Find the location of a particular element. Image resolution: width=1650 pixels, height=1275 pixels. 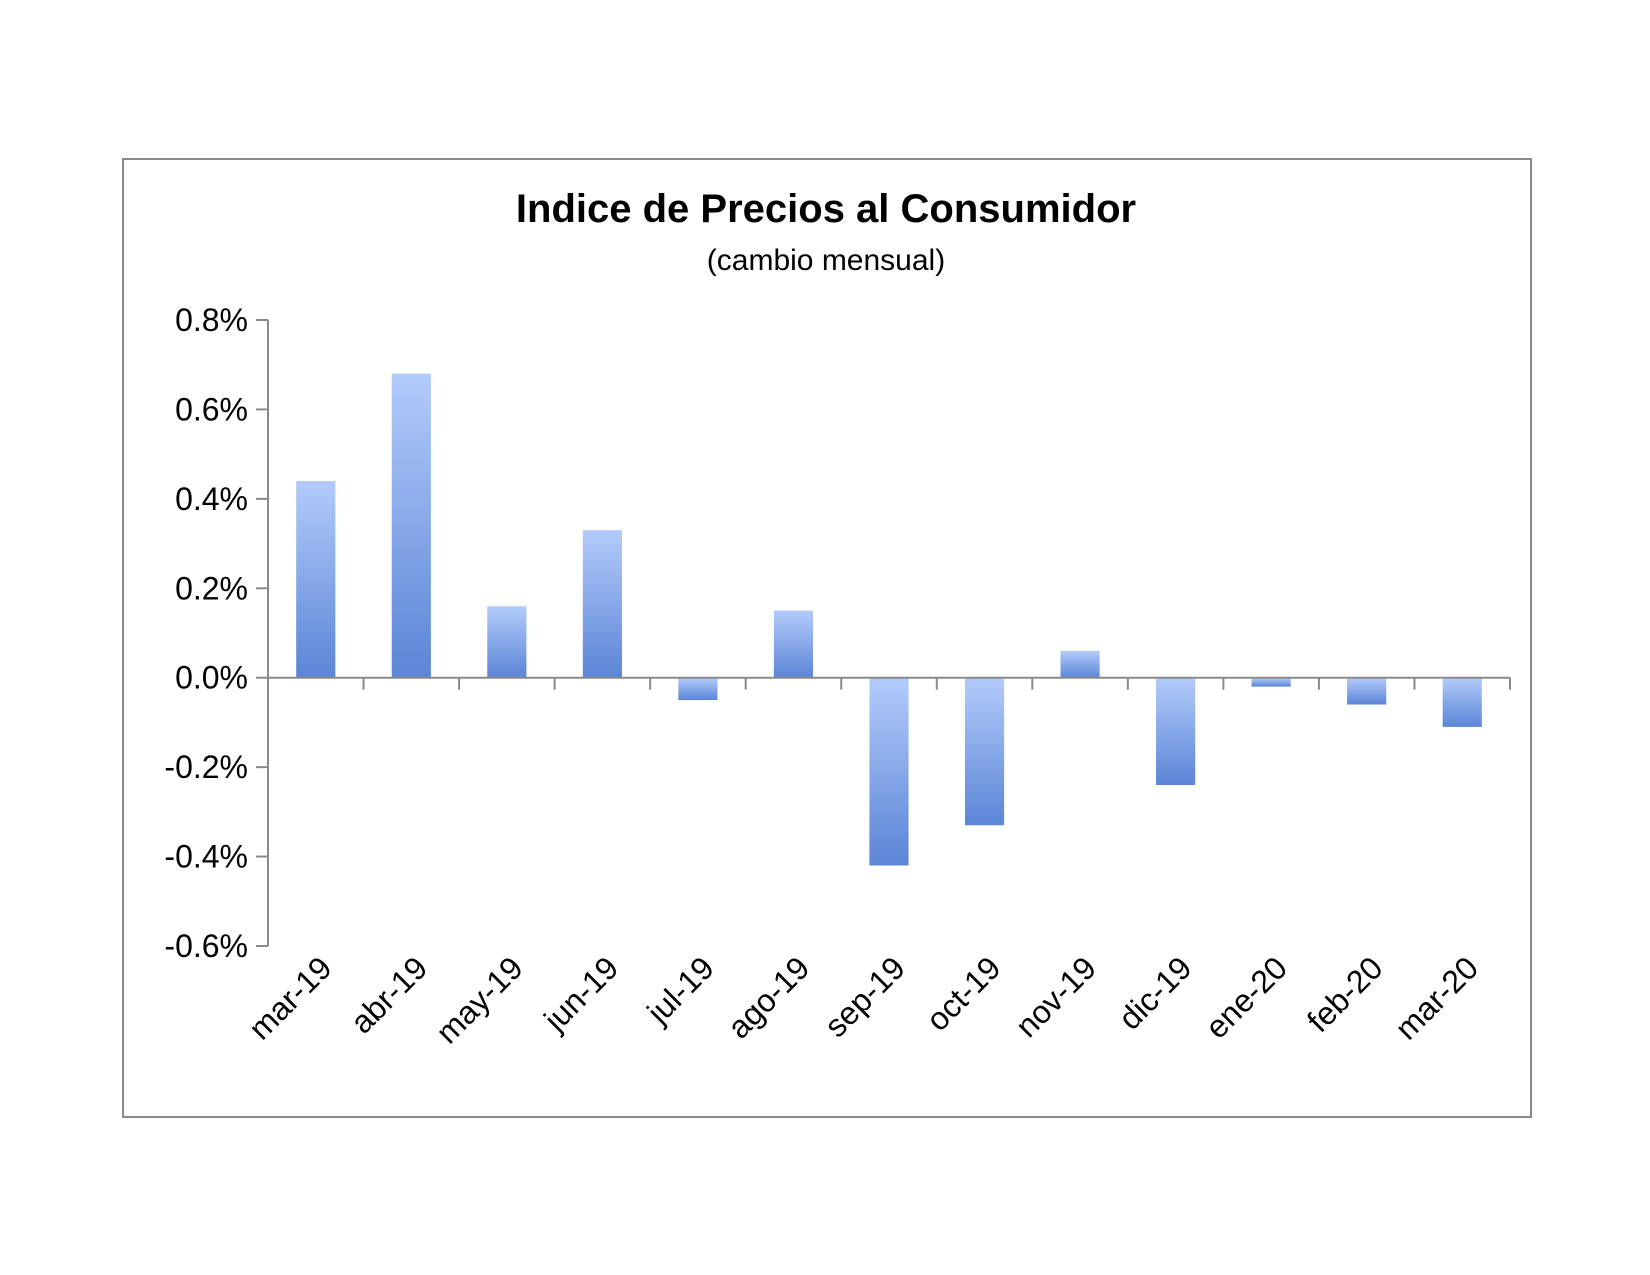

y-tick-label: 0.4% is located at coordinates (211, 499).